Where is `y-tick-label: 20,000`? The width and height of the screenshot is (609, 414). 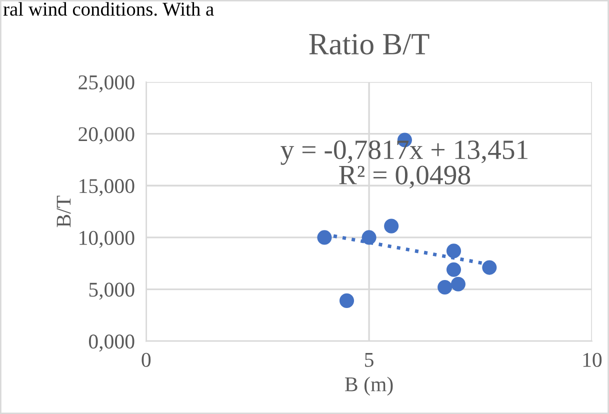
y-tick-label: 20,000 is located at coordinates (106, 135).